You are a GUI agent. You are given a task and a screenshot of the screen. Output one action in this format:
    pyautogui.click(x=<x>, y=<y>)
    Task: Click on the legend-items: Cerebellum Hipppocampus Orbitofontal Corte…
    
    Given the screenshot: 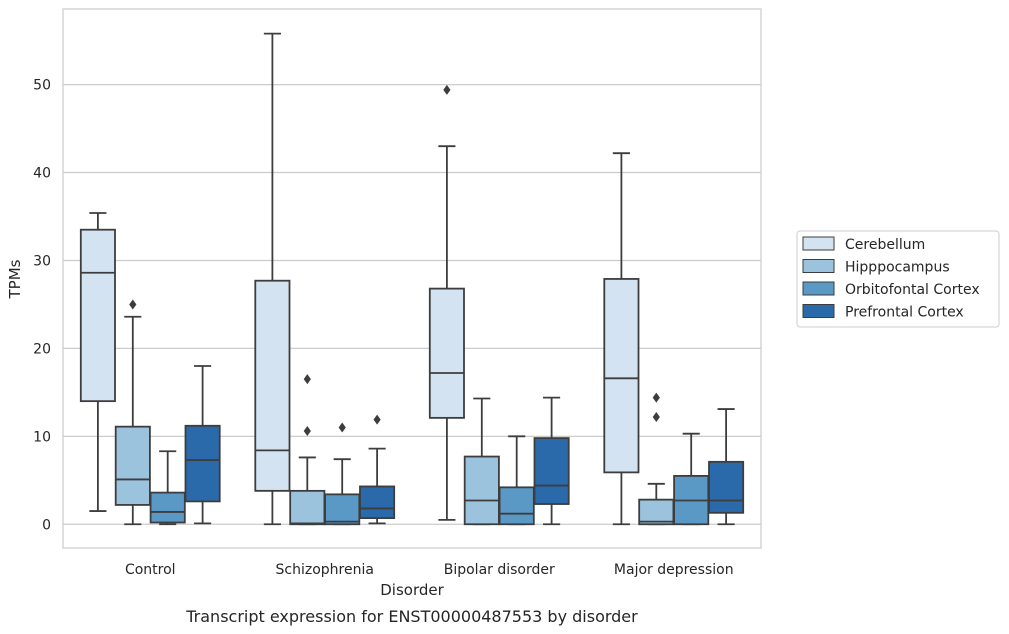 What is the action you would take?
    pyautogui.click(x=891, y=278)
    